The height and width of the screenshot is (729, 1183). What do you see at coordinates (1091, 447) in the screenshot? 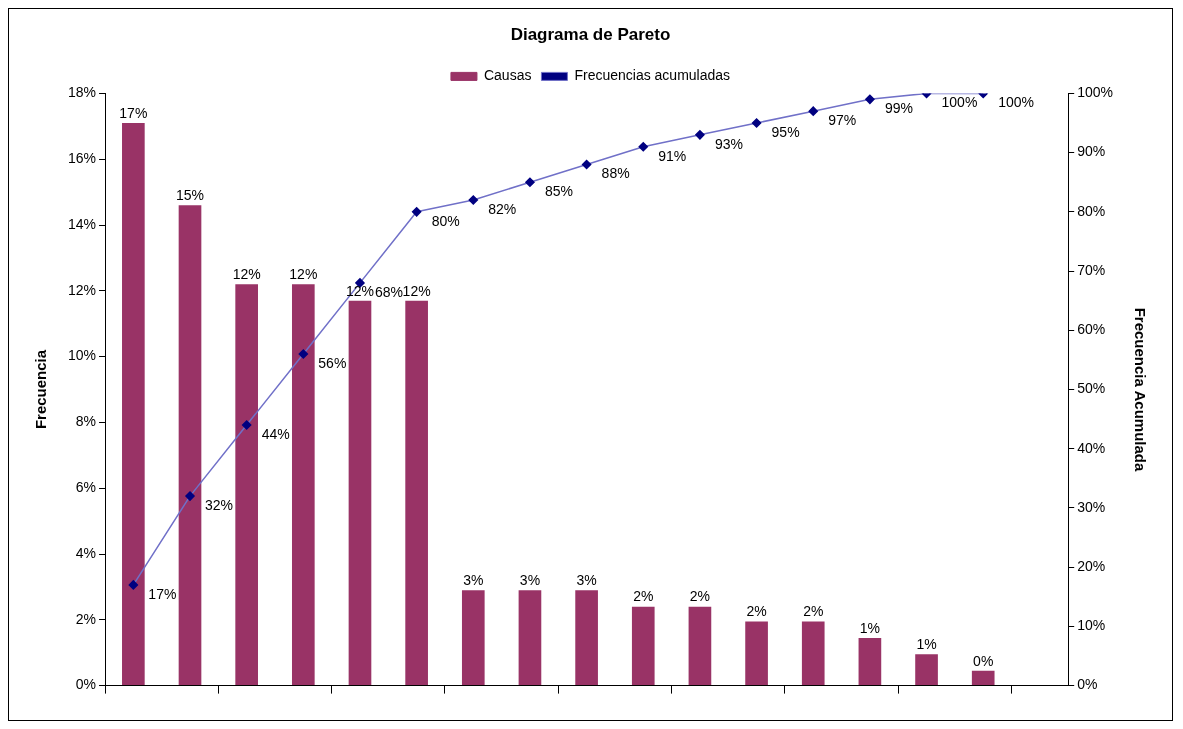
I see `y2-tick-label: 40%` at bounding box center [1091, 447].